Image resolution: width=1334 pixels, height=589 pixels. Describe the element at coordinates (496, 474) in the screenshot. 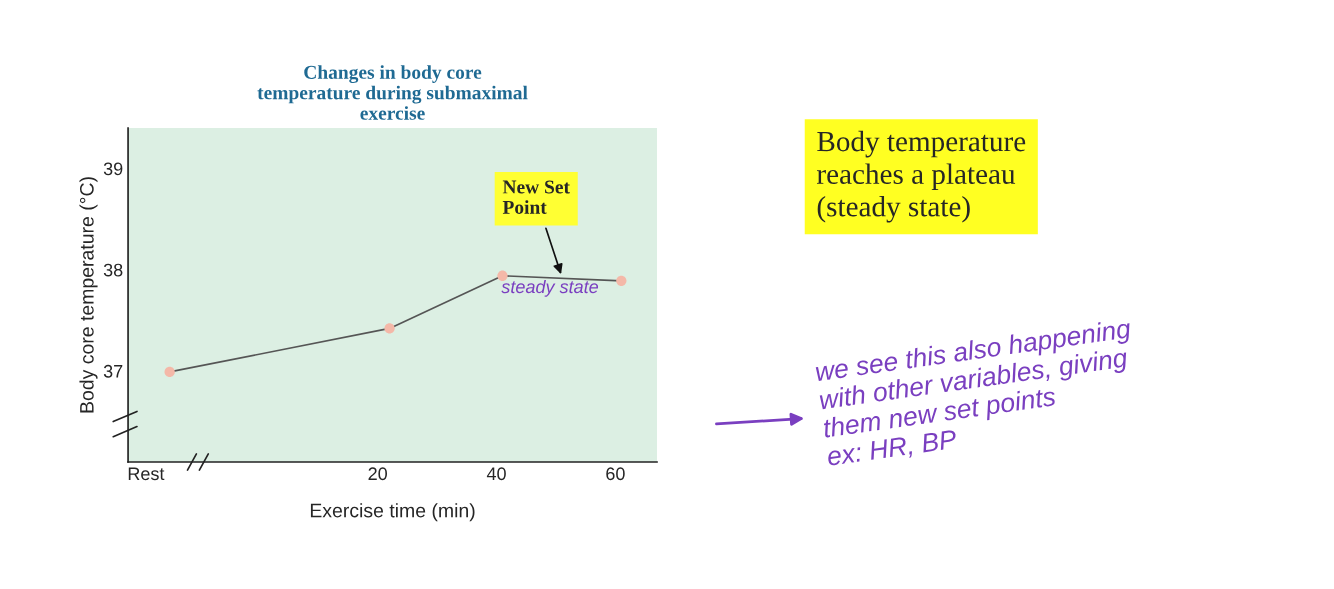

I see `x-tick-label: 40` at that location.